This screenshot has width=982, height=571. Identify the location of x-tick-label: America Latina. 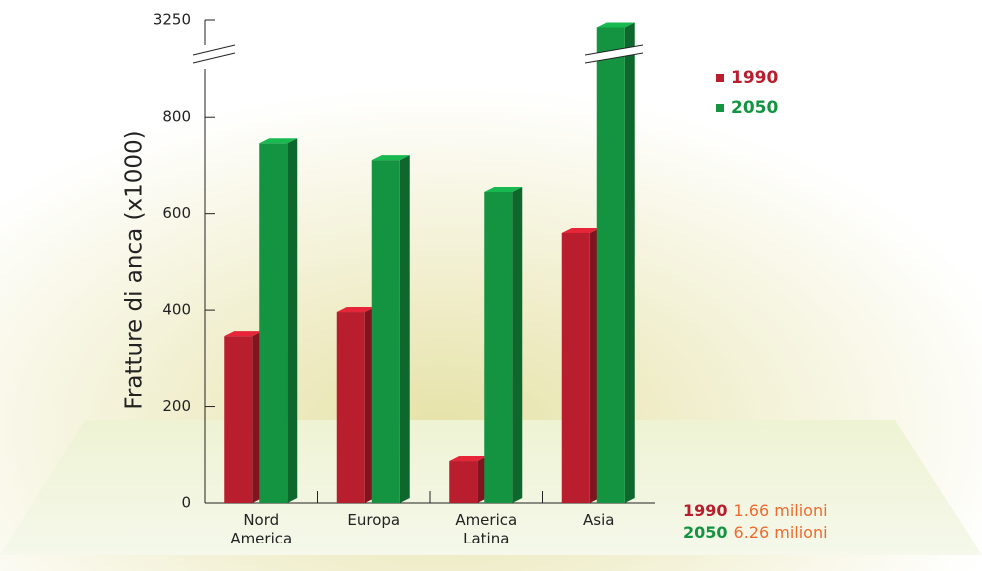
(486, 527).